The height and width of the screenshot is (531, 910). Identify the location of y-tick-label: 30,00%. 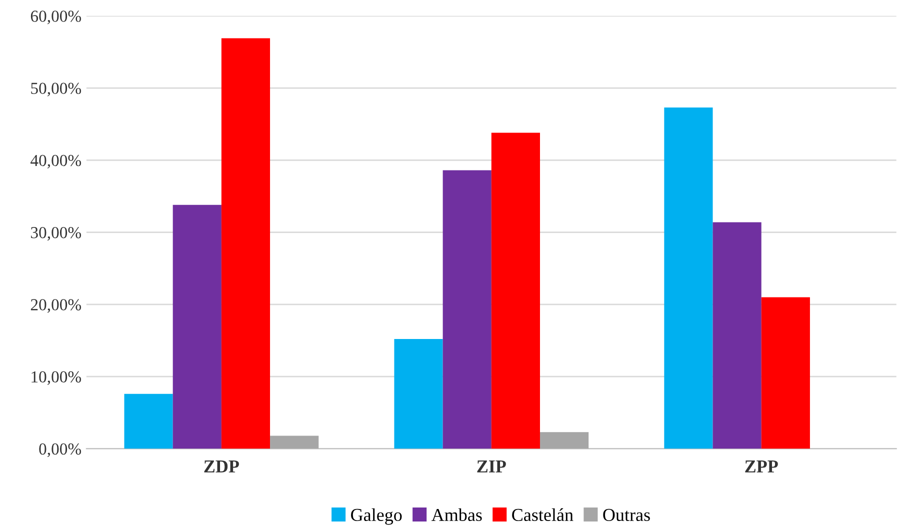
(56, 234).